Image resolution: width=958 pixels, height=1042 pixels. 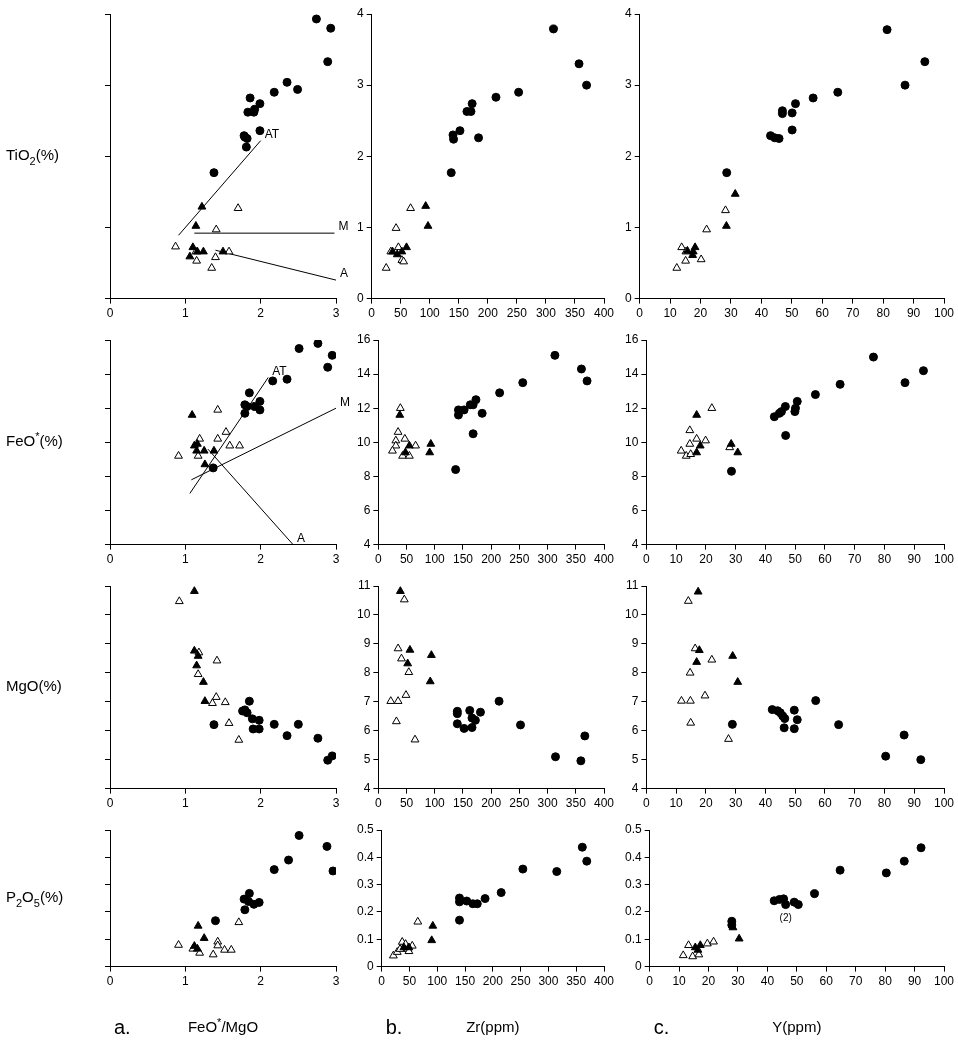 What do you see at coordinates (493, 1027) in the screenshot?
I see `x-axis-title: Zr(ppm)` at bounding box center [493, 1027].